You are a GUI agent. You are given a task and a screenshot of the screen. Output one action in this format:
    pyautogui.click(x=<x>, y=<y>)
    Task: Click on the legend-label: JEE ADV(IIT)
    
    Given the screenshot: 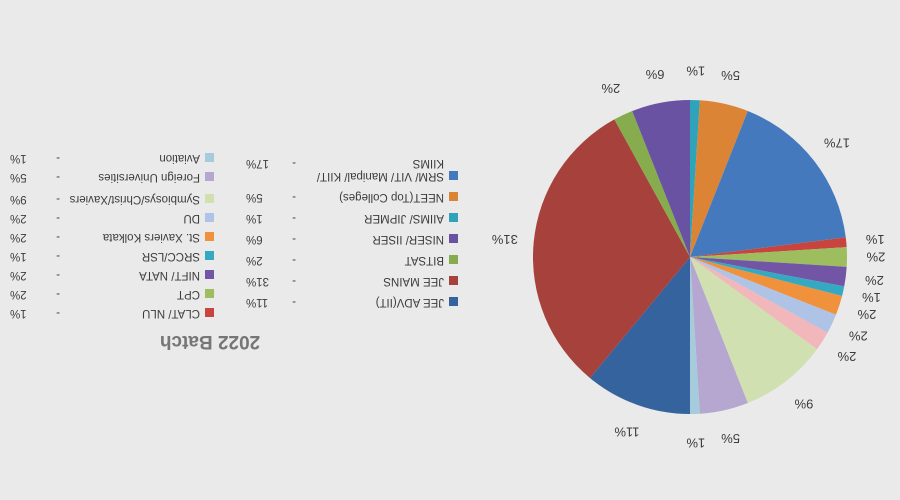 What is the action you would take?
    pyautogui.click(x=409, y=302)
    